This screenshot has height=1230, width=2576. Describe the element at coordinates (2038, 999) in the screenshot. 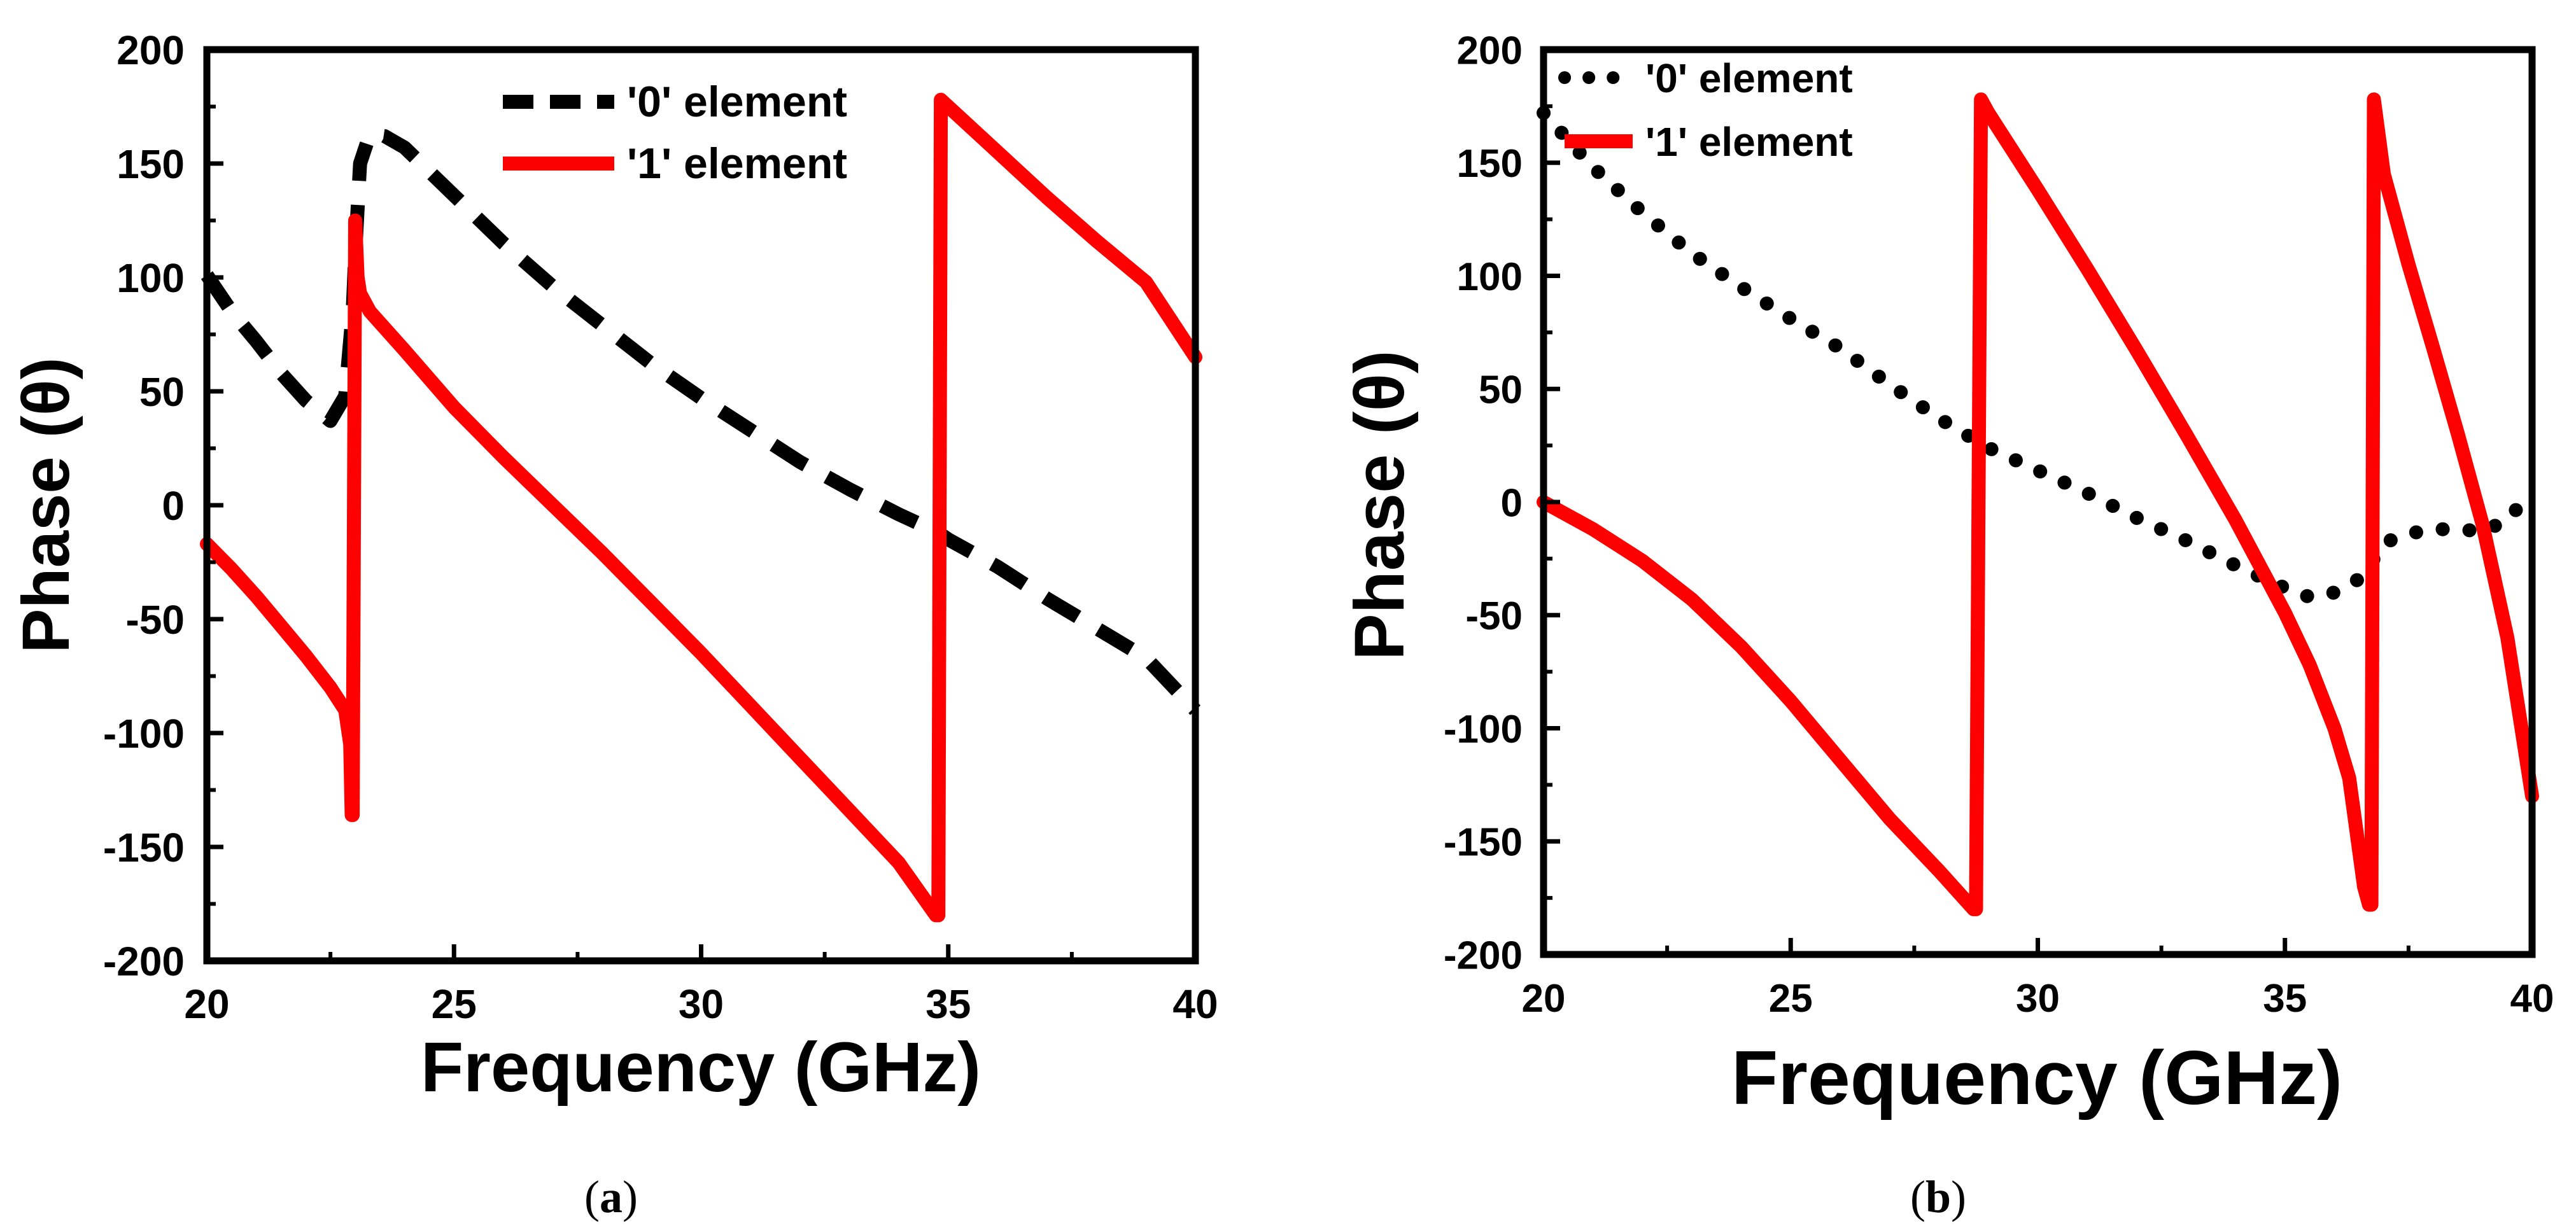

I see `panel-b-x-tick-label: 30` at that location.